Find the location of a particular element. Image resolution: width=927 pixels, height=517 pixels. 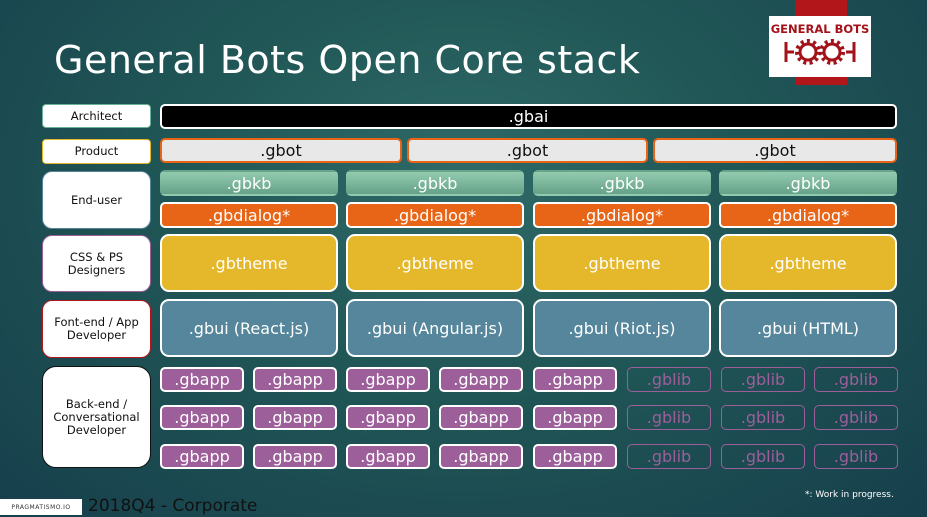

role-frontend-developer: Font-end / App Developer is located at coordinates (96, 329).